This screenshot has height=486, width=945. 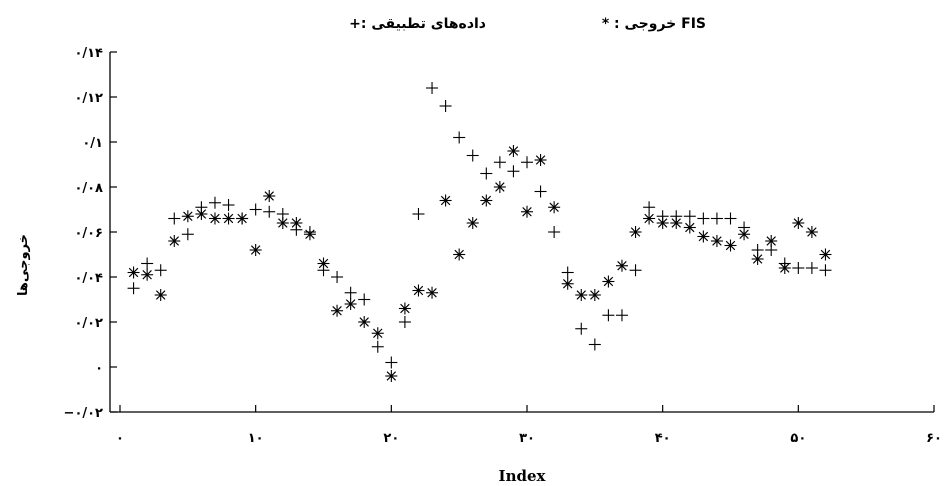 I want to click on y-tick-label: ۰/۰۲, so click(x=88, y=323).